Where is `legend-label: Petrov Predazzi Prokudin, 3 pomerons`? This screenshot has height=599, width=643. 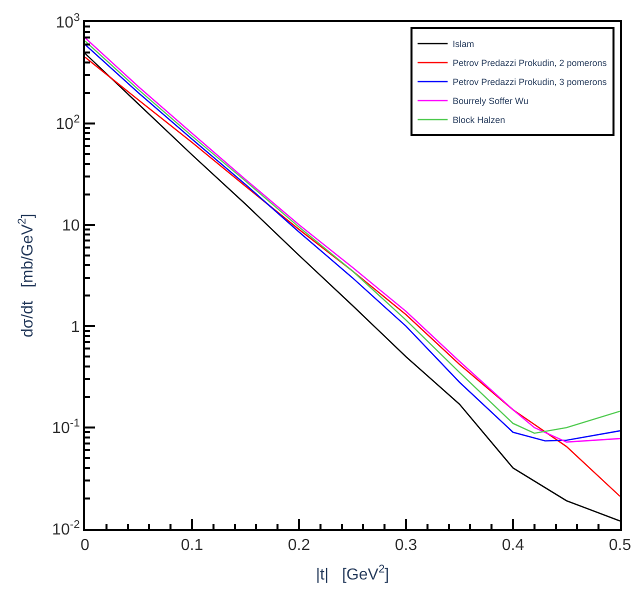 legend-label: Petrov Predazzi Prokudin, 3 pomerons is located at coordinates (530, 82).